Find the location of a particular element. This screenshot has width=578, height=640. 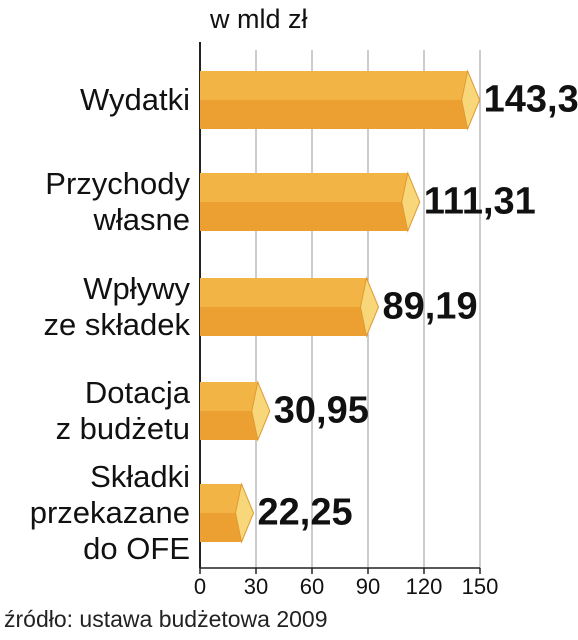

value-label: 143,37 is located at coordinates (530, 99).